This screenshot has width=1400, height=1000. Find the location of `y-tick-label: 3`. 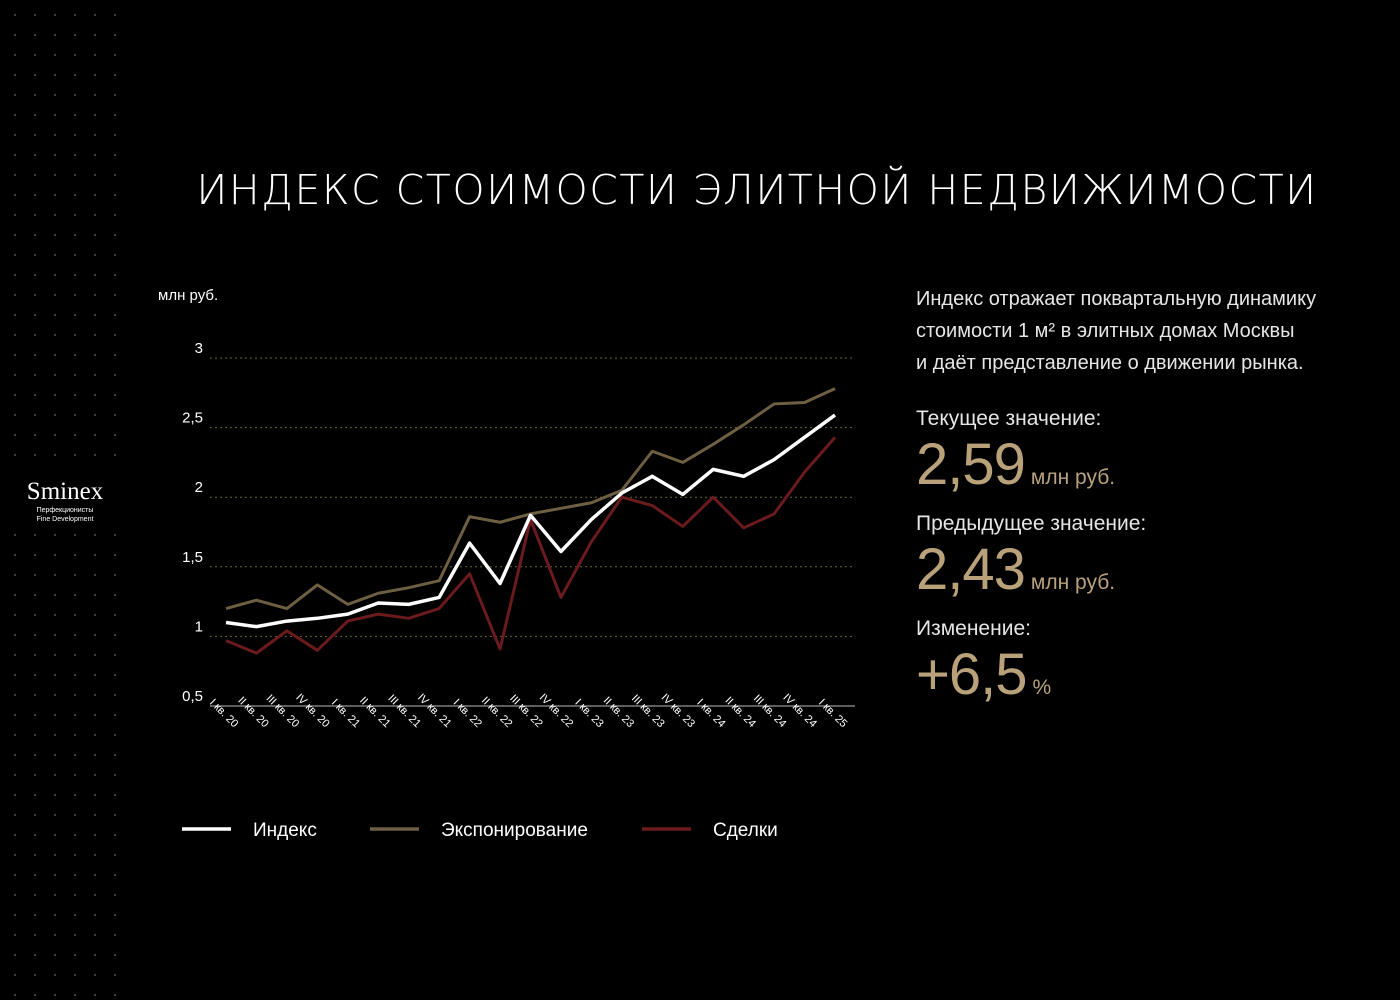

y-tick-label: 3 is located at coordinates (199, 348).